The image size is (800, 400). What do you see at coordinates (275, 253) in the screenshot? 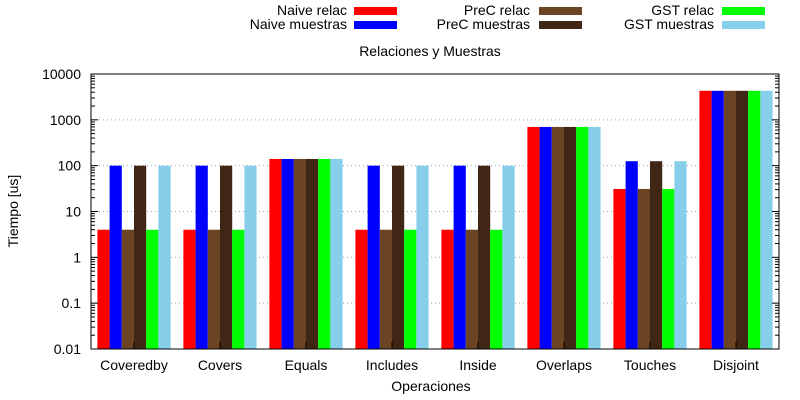
I see `bar-naive-relac-equals` at bounding box center [275, 253].